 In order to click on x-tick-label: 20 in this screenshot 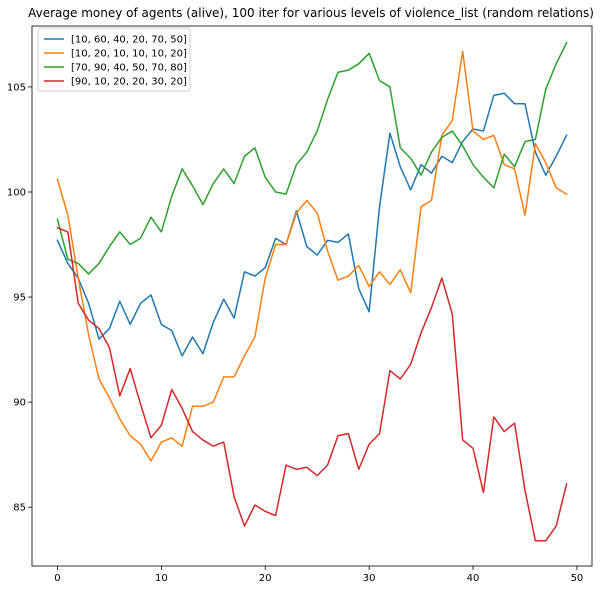, I will do `click(265, 578)`.